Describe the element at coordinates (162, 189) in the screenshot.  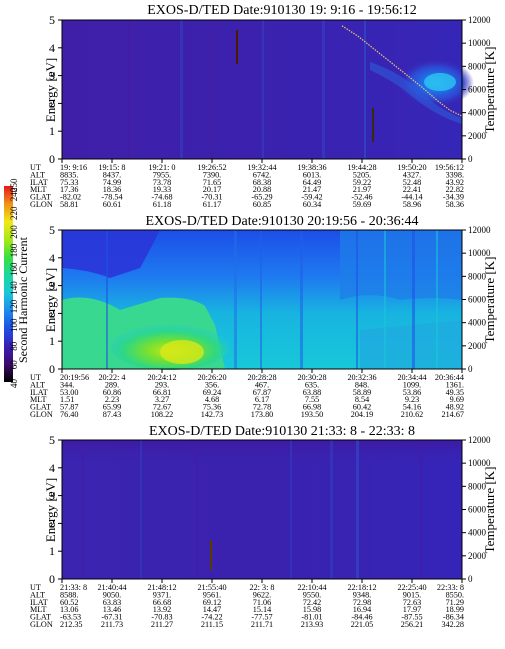
I see `panel-1-ephemeris-value: 19.33` at that location.